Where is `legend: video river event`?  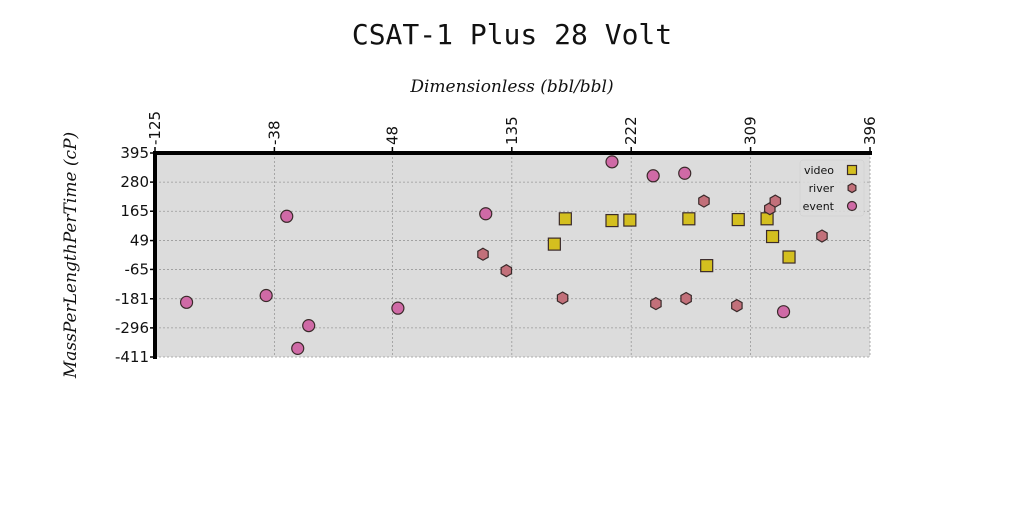 legend: video river event is located at coordinates (832, 188).